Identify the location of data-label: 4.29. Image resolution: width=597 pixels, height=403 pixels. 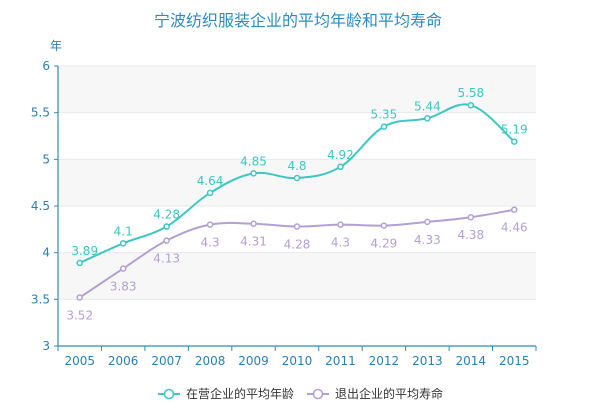
(384, 244).